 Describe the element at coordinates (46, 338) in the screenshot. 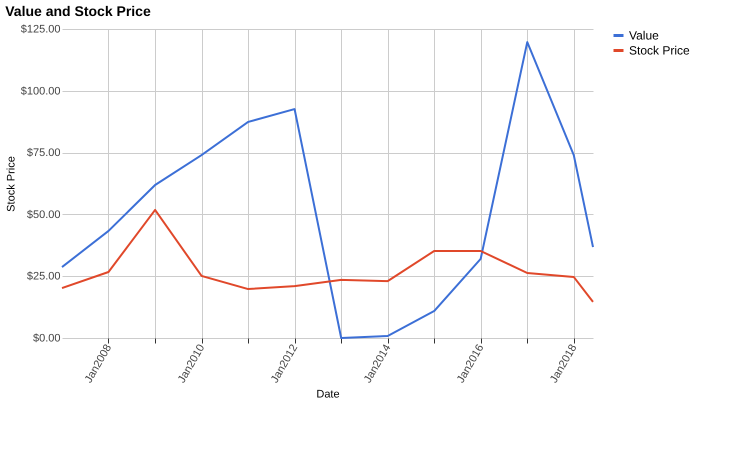

I see `y-tick-label: $0.00` at that location.